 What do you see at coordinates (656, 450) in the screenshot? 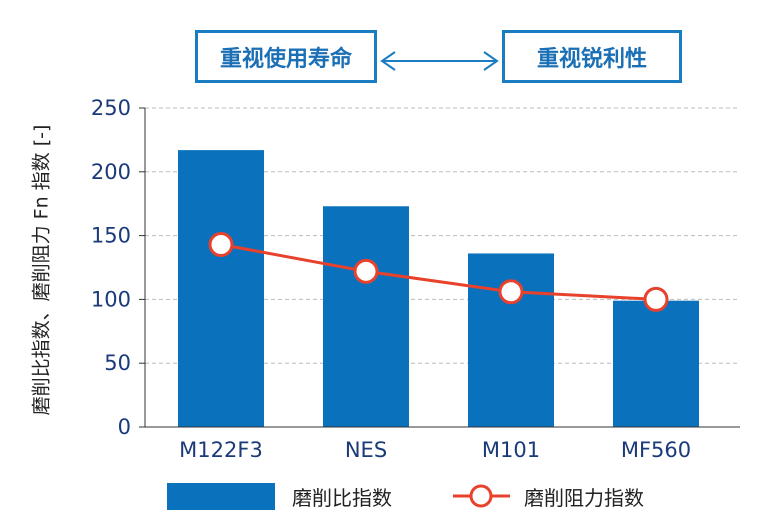
I see `x-tick-label: MF560` at bounding box center [656, 450].